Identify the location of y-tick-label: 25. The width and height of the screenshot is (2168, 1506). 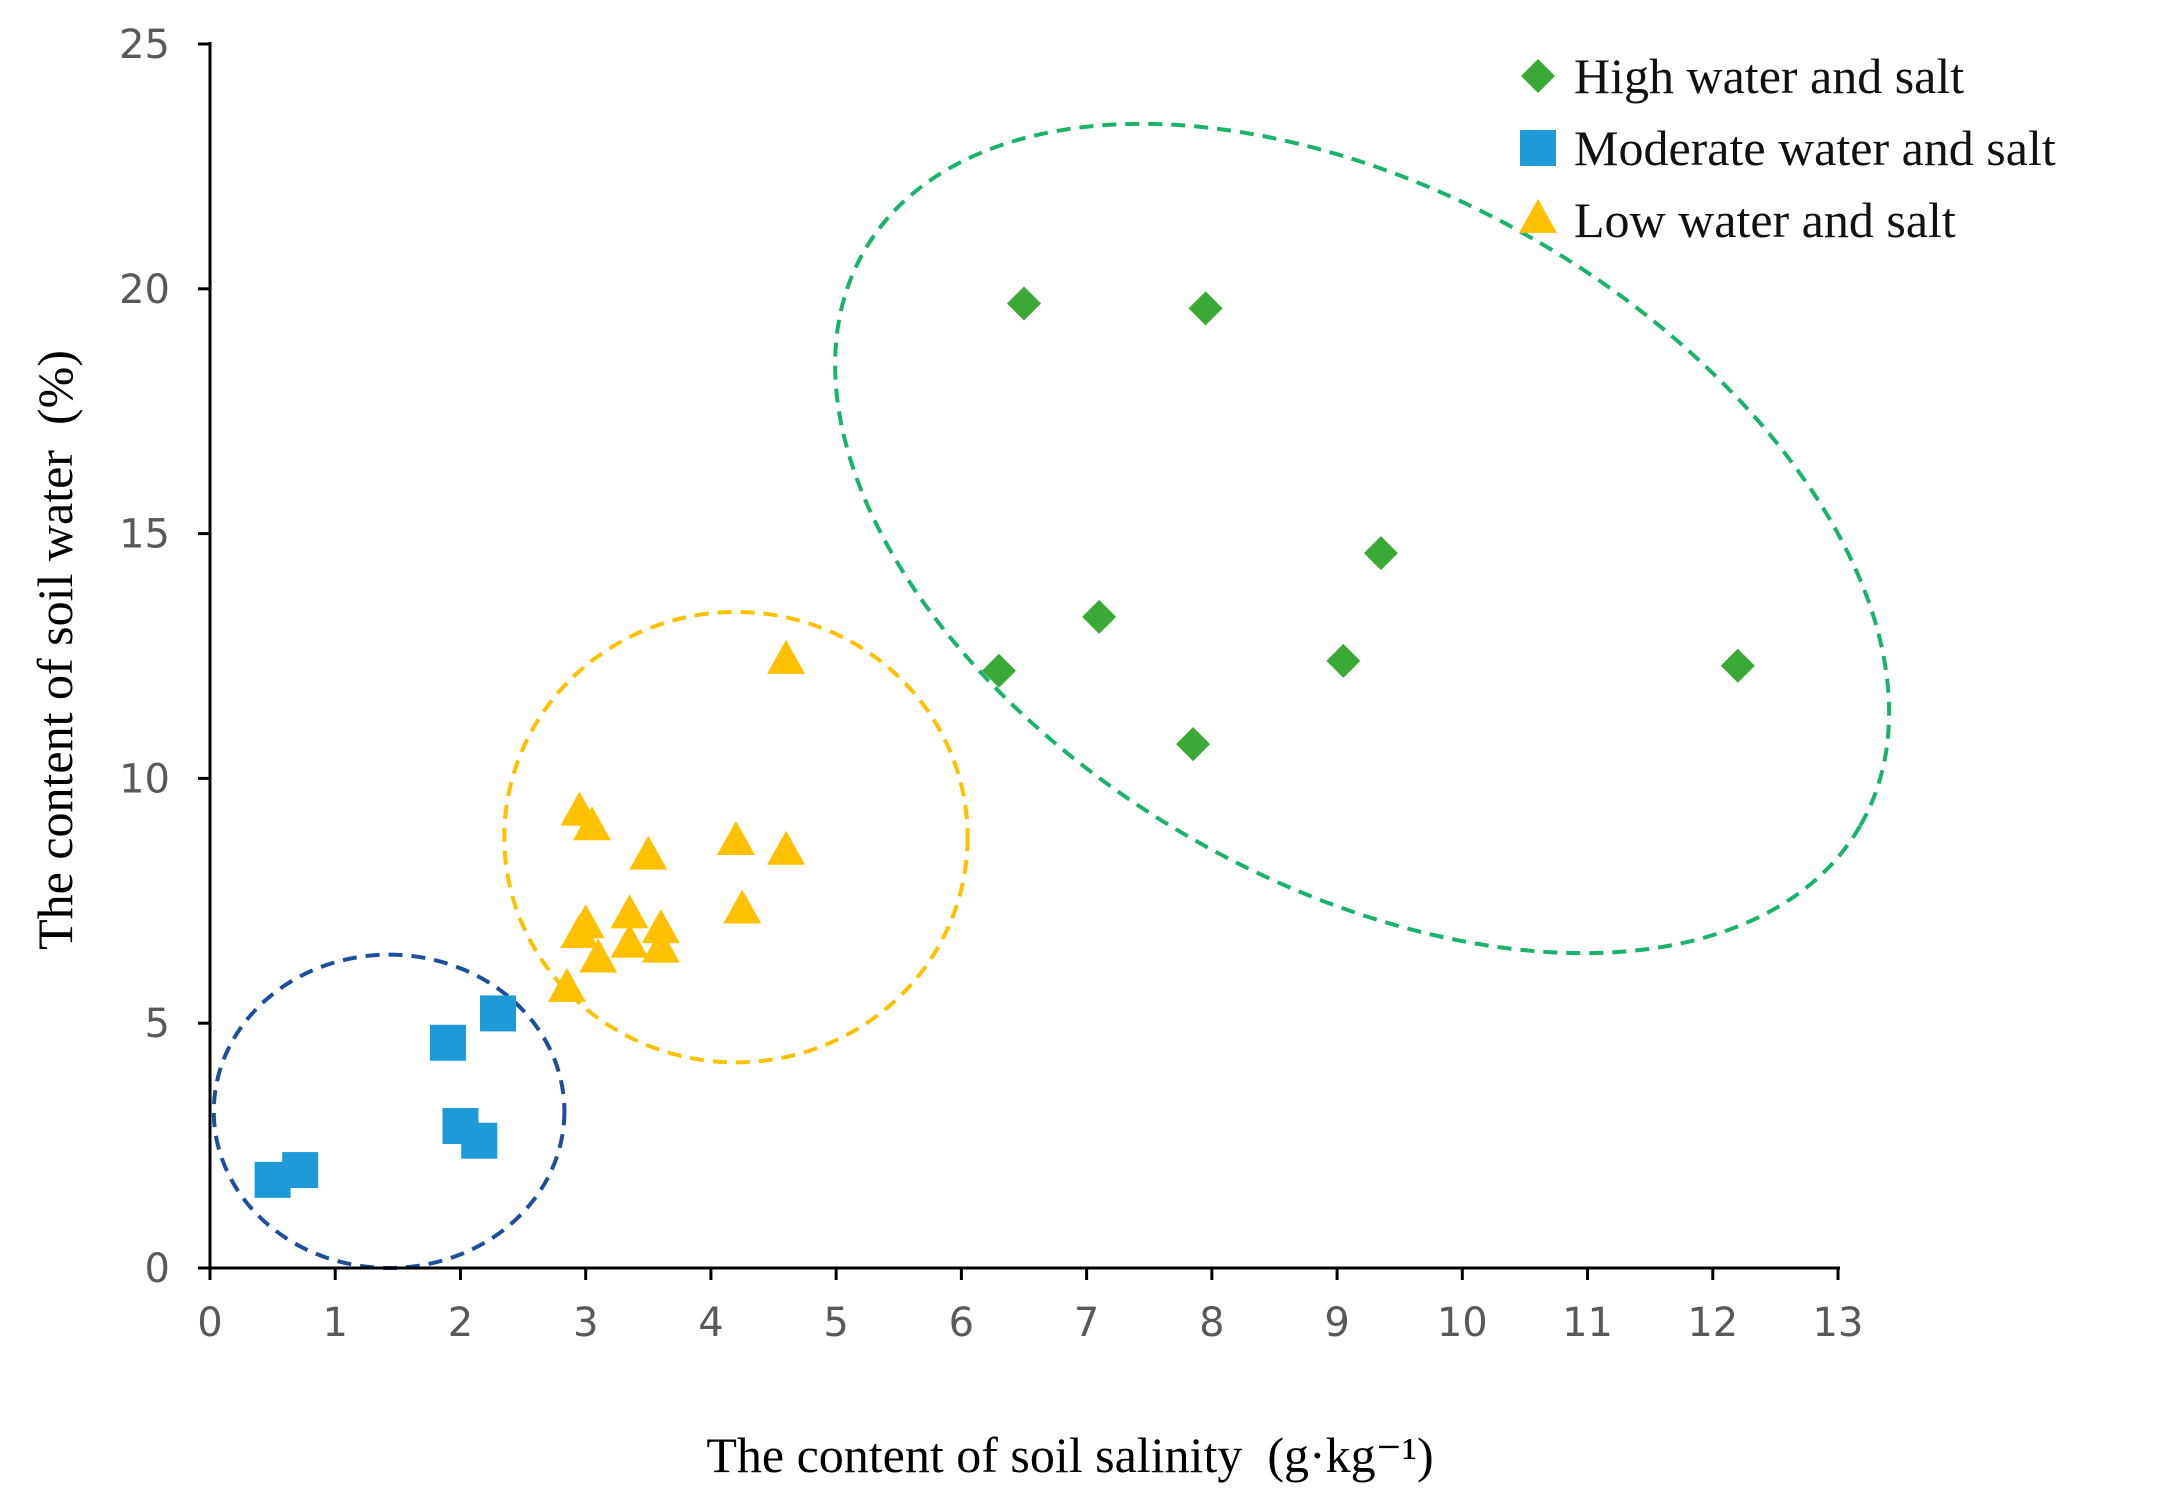
(144, 45).